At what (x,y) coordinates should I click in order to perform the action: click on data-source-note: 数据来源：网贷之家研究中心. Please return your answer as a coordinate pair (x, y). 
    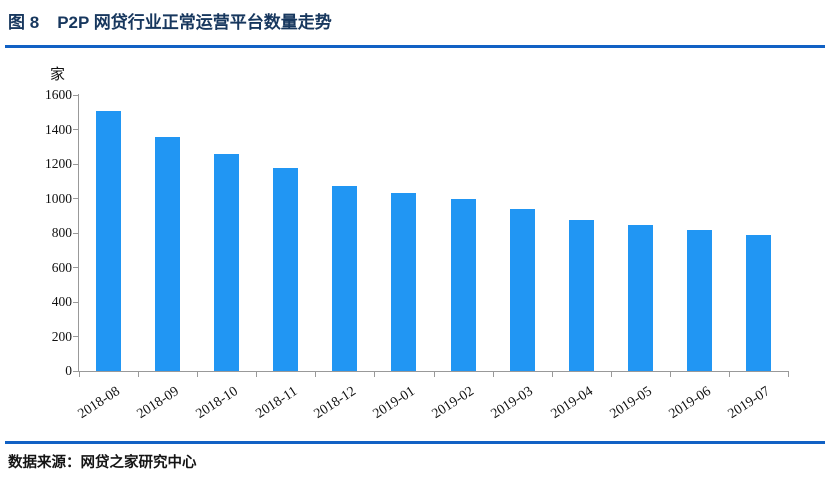
    Looking at the image, I should click on (102, 463).